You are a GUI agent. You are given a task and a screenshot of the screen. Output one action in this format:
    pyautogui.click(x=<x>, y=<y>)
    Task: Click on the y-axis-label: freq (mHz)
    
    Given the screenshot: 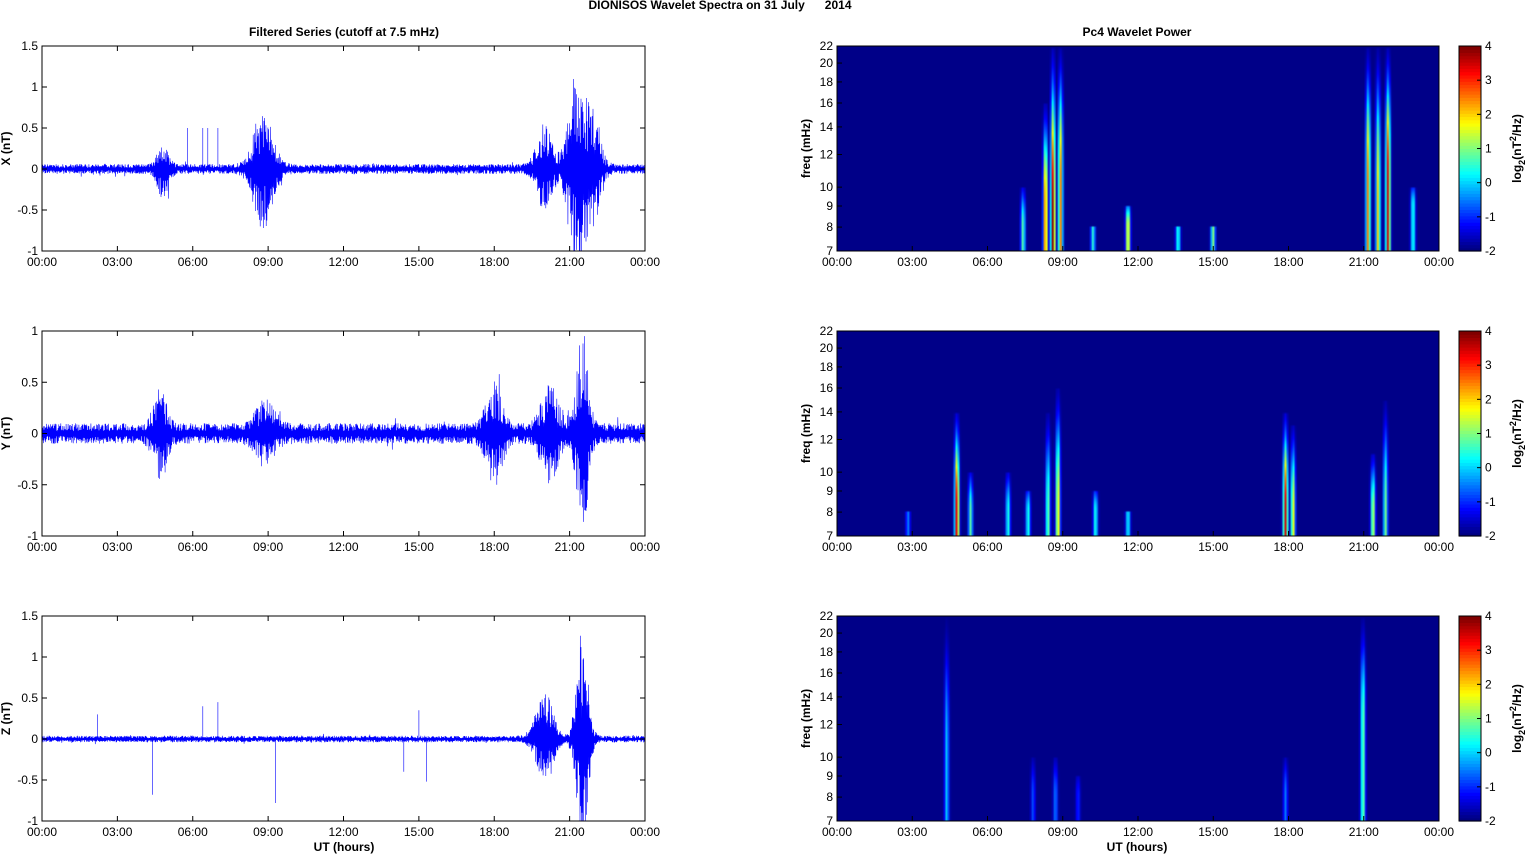 What is the action you would take?
    pyautogui.click(x=806, y=148)
    